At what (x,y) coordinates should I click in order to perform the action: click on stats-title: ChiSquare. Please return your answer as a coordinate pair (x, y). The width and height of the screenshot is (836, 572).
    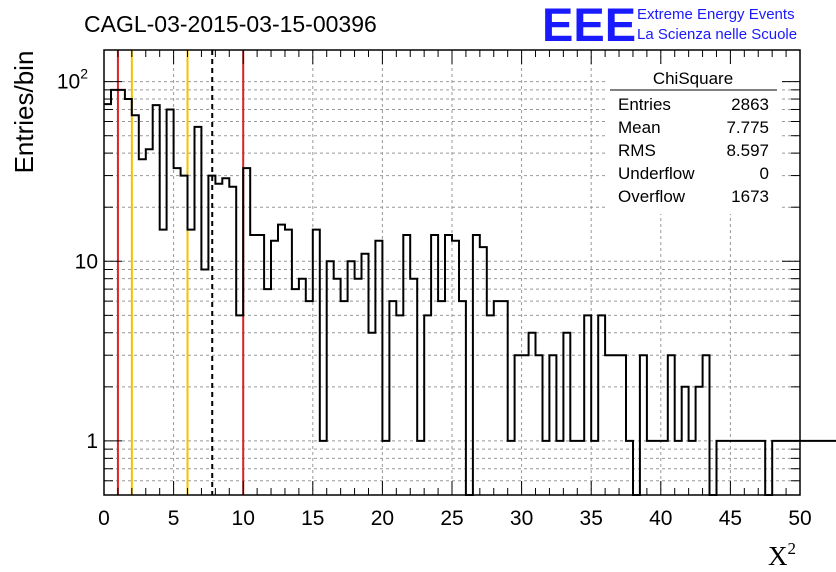
    Looking at the image, I should click on (693, 78).